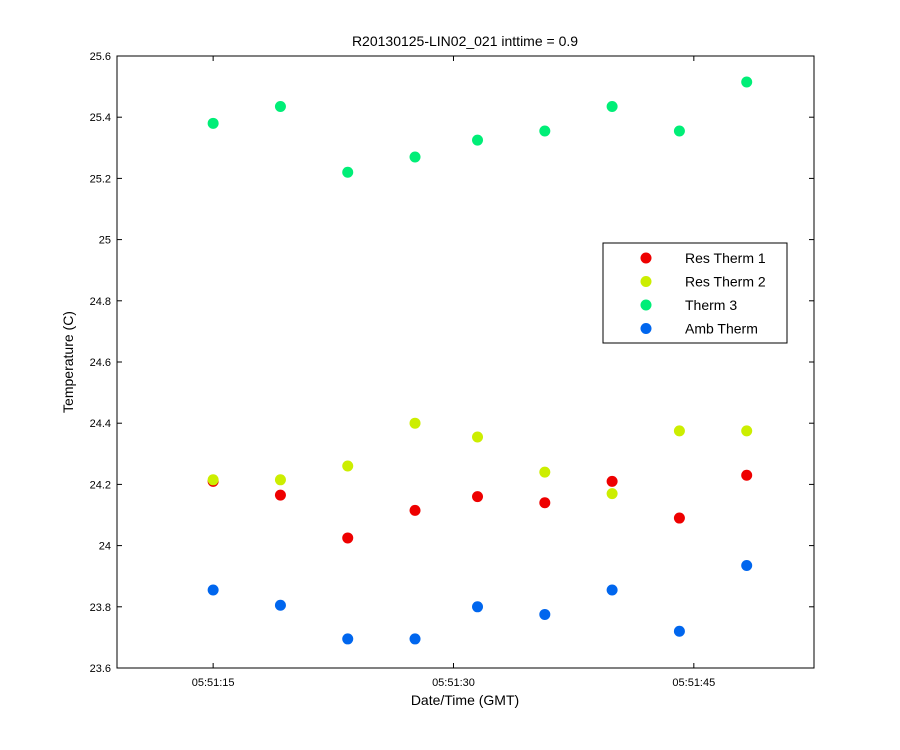  What do you see at coordinates (725, 258) in the screenshot?
I see `legend-label: Res Therm 1` at bounding box center [725, 258].